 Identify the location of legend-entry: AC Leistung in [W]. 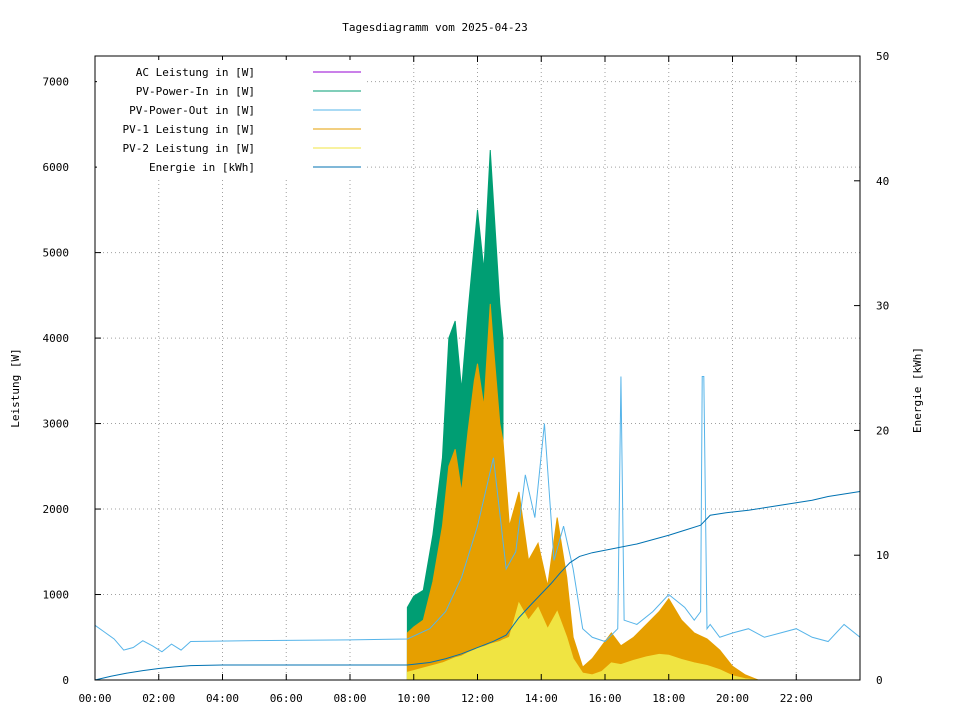
(248, 72).